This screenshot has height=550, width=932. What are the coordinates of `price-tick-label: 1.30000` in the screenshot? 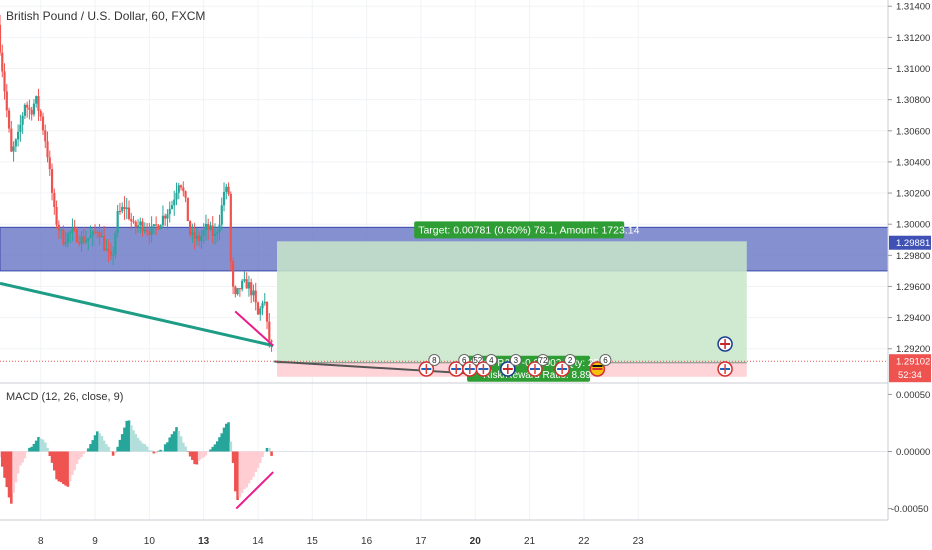 It's located at (913, 225).